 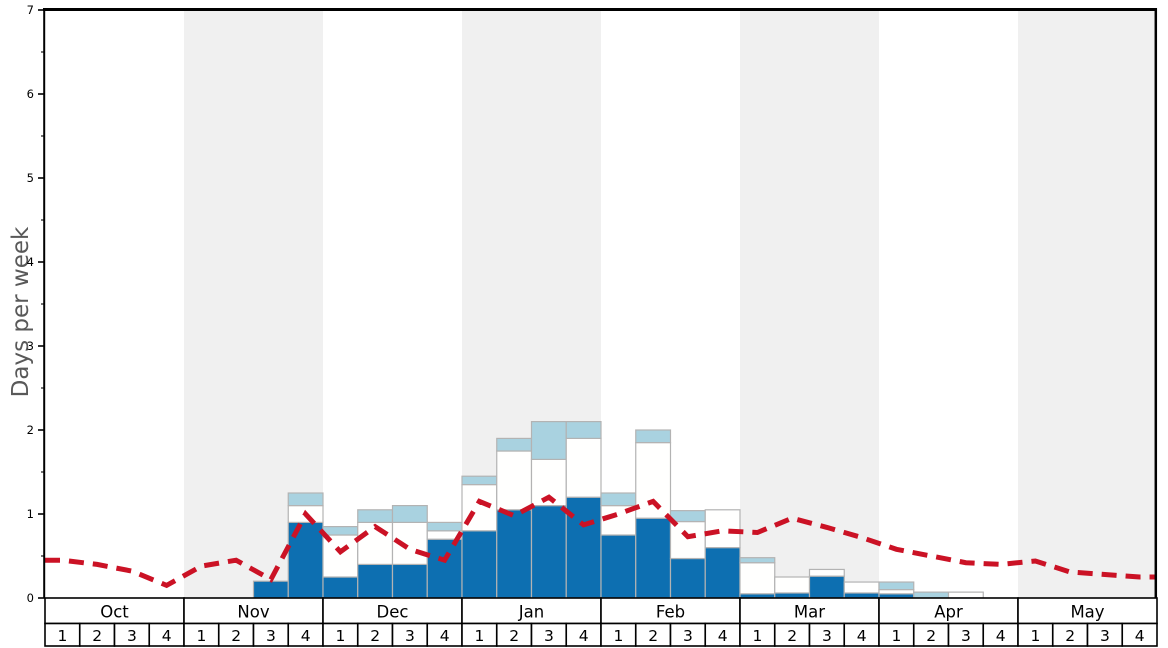 What do you see at coordinates (670, 611) in the screenshot?
I see `month-label-feb: Feb` at bounding box center [670, 611].